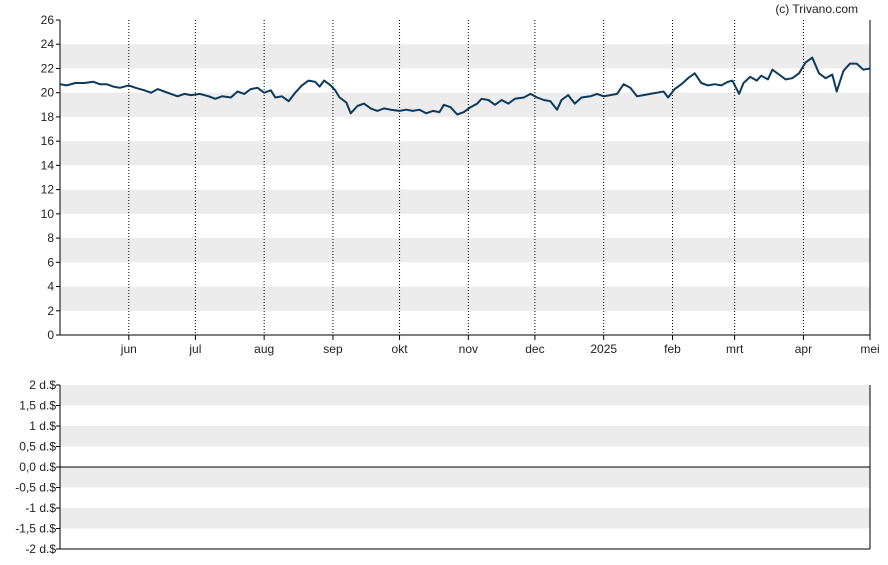  I want to click on y-tick-label: 10, so click(48, 214).